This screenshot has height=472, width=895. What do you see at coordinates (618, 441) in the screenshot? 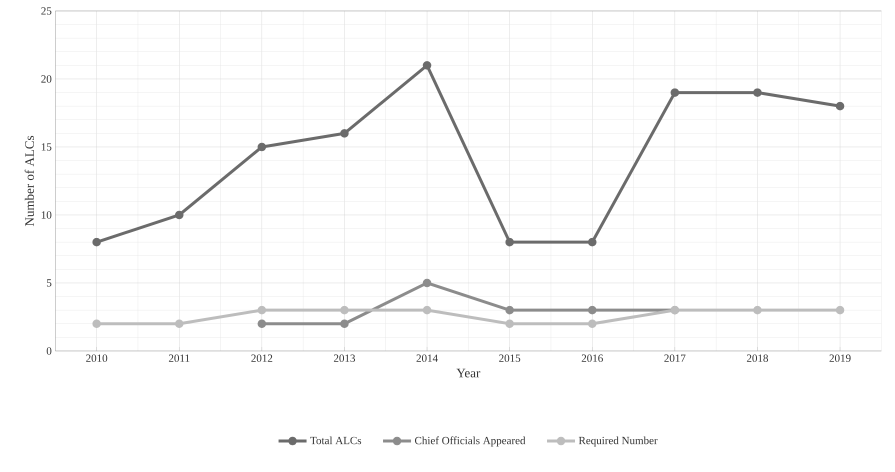
I see `legend-label: Required Number` at bounding box center [618, 441].